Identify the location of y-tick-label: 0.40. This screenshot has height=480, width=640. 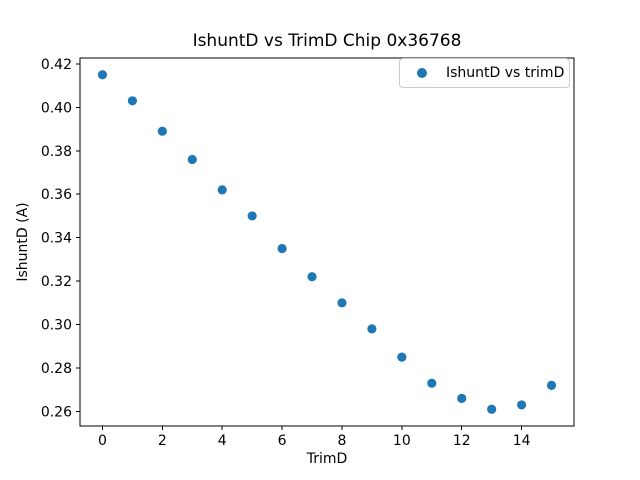
(56, 108).